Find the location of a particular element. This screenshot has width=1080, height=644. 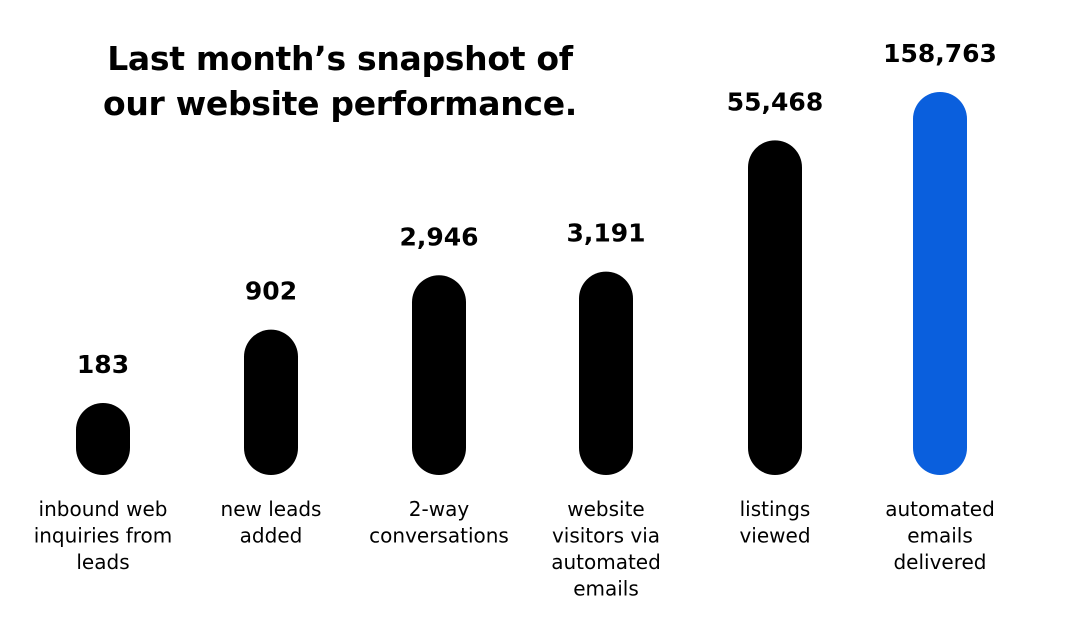

category-label-5-line-1: listings is located at coordinates (775, 509).